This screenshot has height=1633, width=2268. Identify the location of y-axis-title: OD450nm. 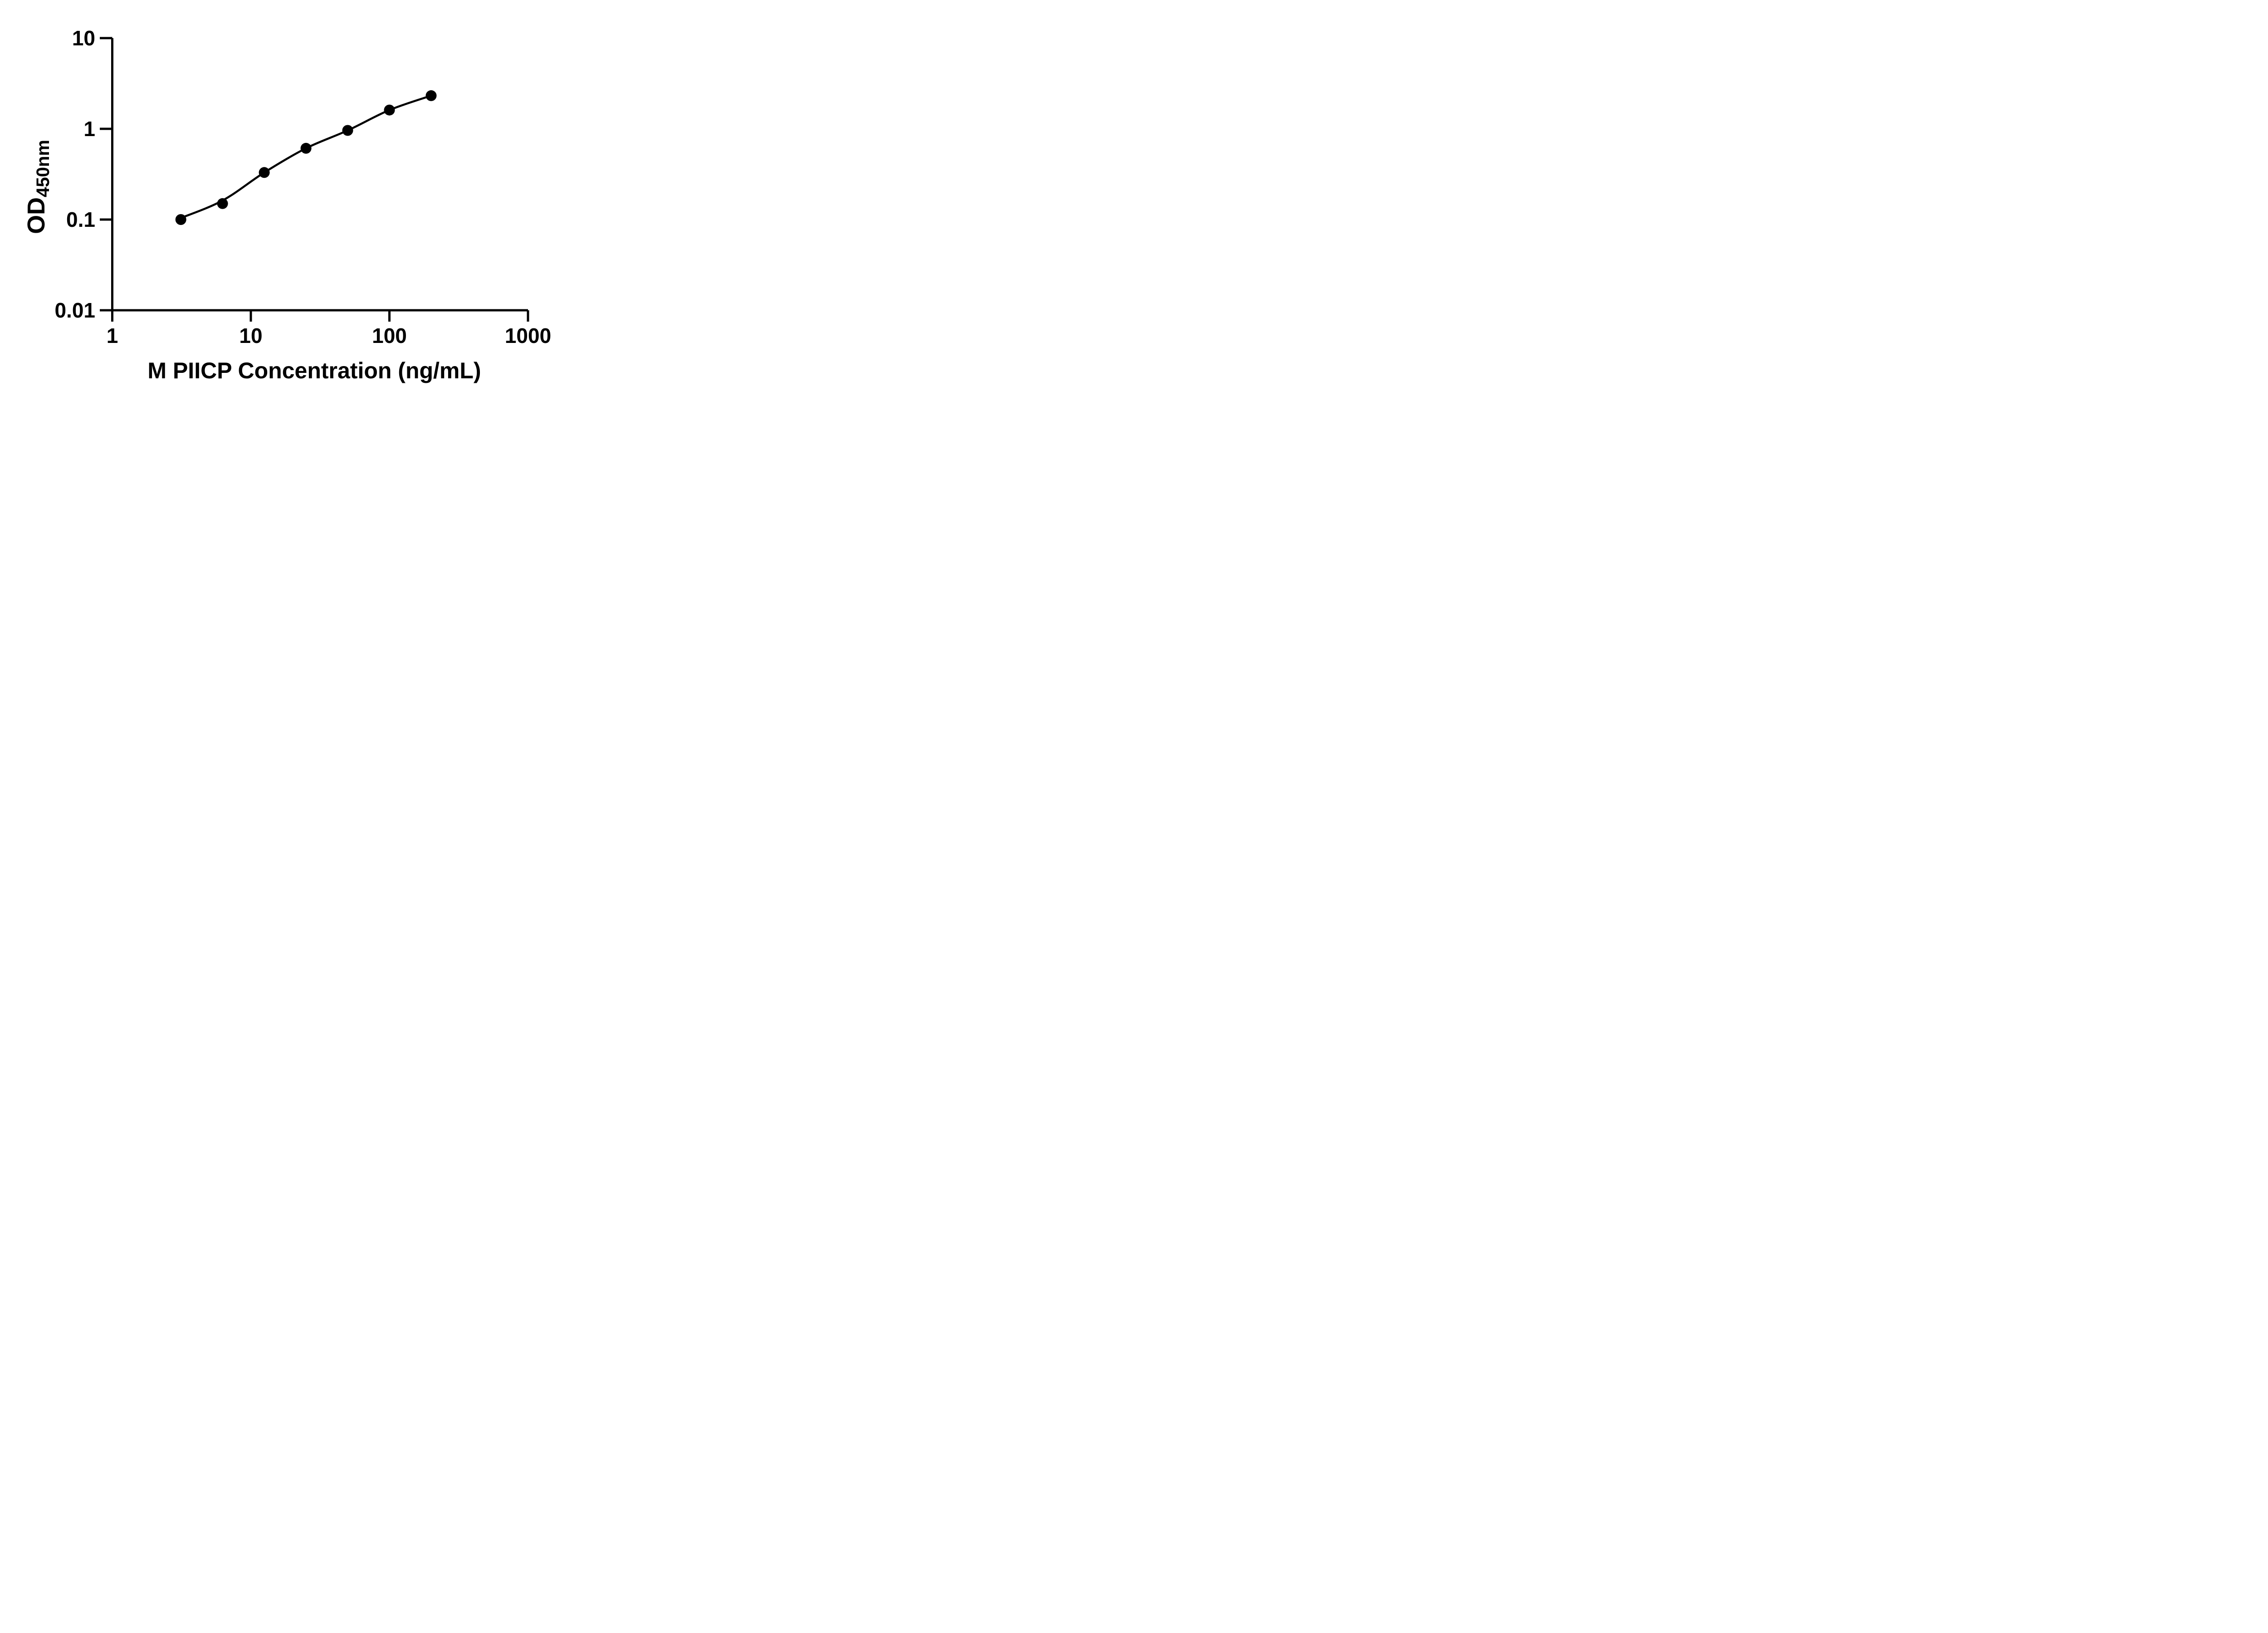
(38, 187).